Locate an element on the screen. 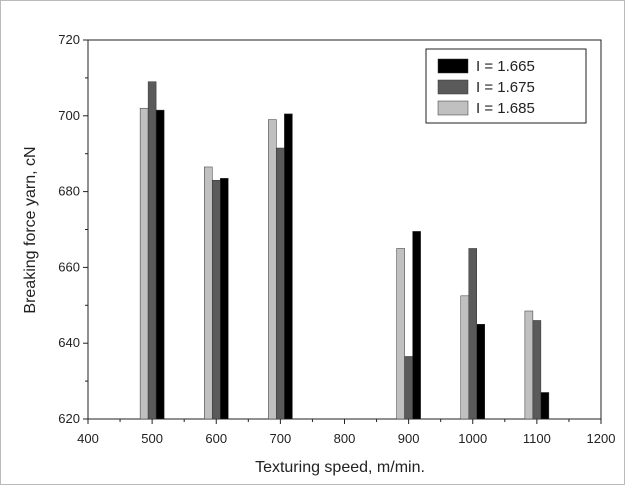  y-axis-label: Breaking force yarn, cN is located at coordinates (30, 229).